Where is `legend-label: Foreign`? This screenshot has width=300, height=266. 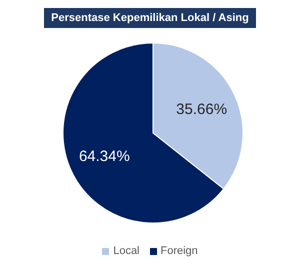 legend-label: Foreign is located at coordinates (179, 251).